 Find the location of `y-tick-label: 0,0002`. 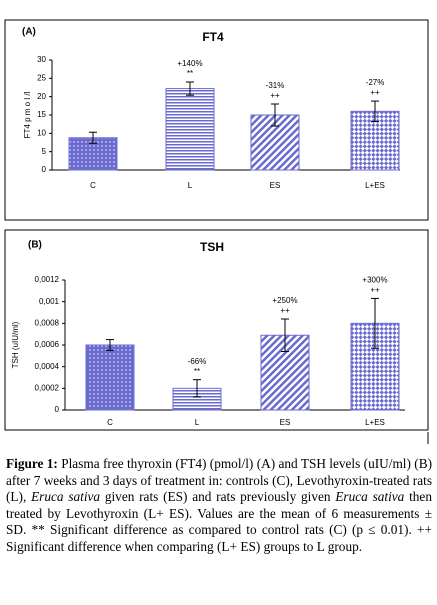

y-tick-label: 0,0002 is located at coordinates (47, 387).